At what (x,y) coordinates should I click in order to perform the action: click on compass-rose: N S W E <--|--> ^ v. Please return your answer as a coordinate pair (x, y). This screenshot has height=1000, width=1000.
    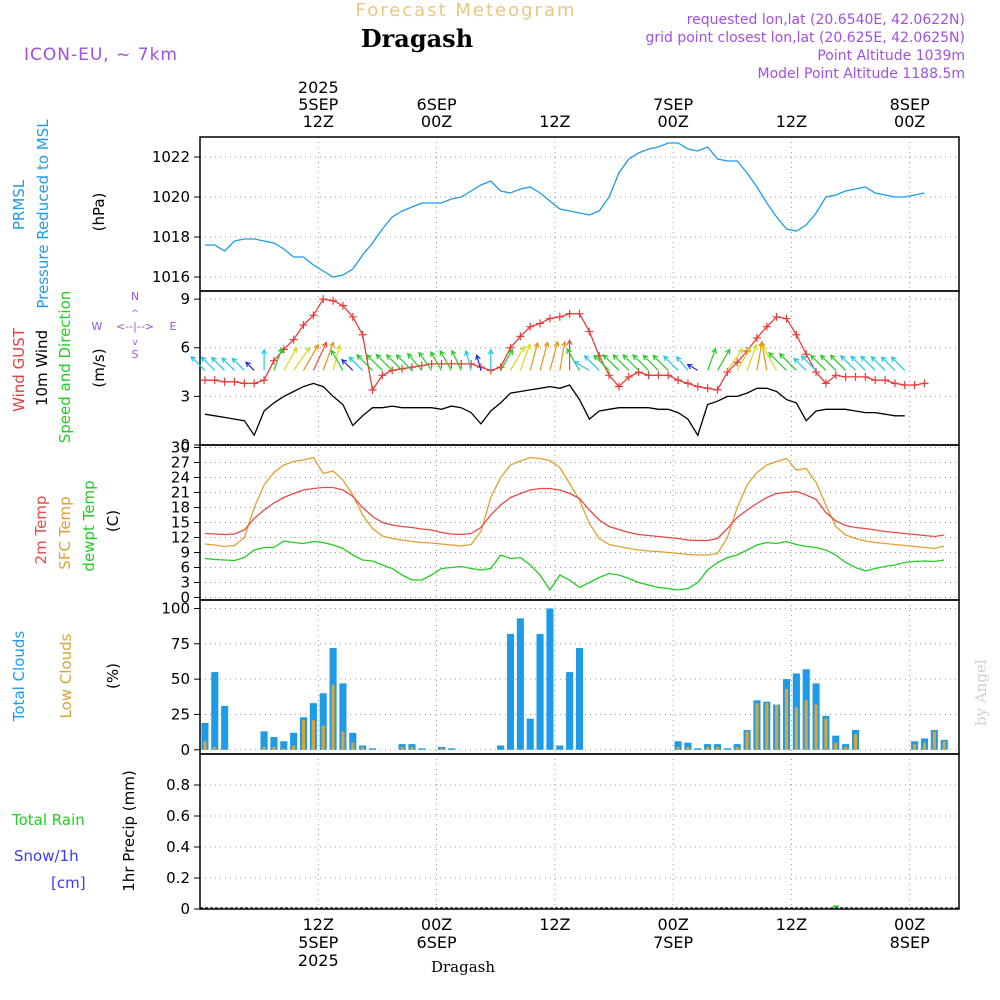
    Looking at the image, I should click on (134, 325).